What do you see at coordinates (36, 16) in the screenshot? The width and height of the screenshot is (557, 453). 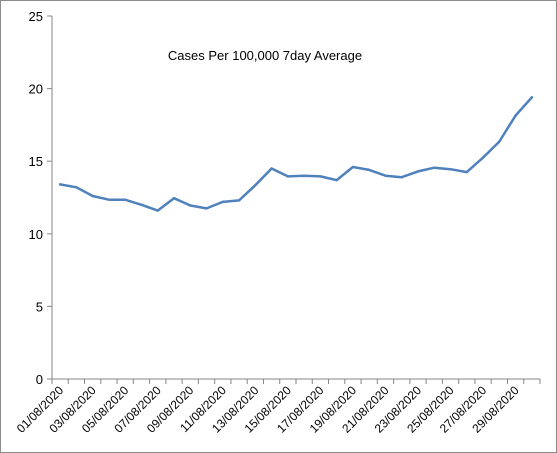 I see `y-tick-label: 25` at bounding box center [36, 16].